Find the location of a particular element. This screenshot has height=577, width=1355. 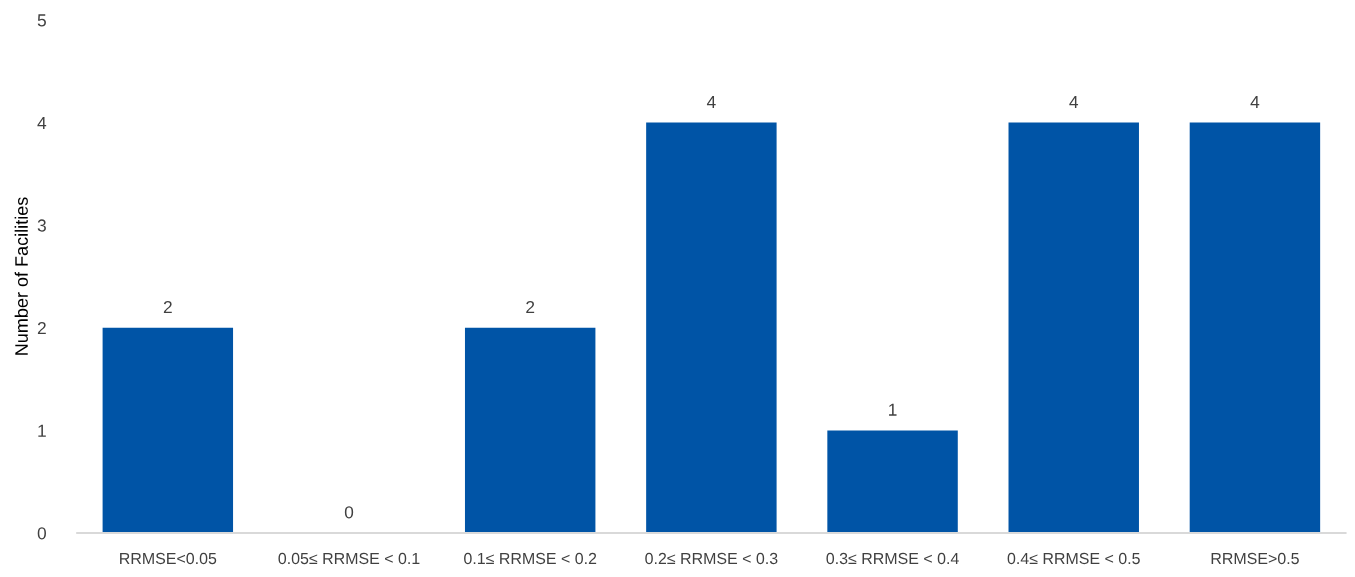

x-tick-label: 0.3≤ RRMSE < 0.4 is located at coordinates (892, 558).